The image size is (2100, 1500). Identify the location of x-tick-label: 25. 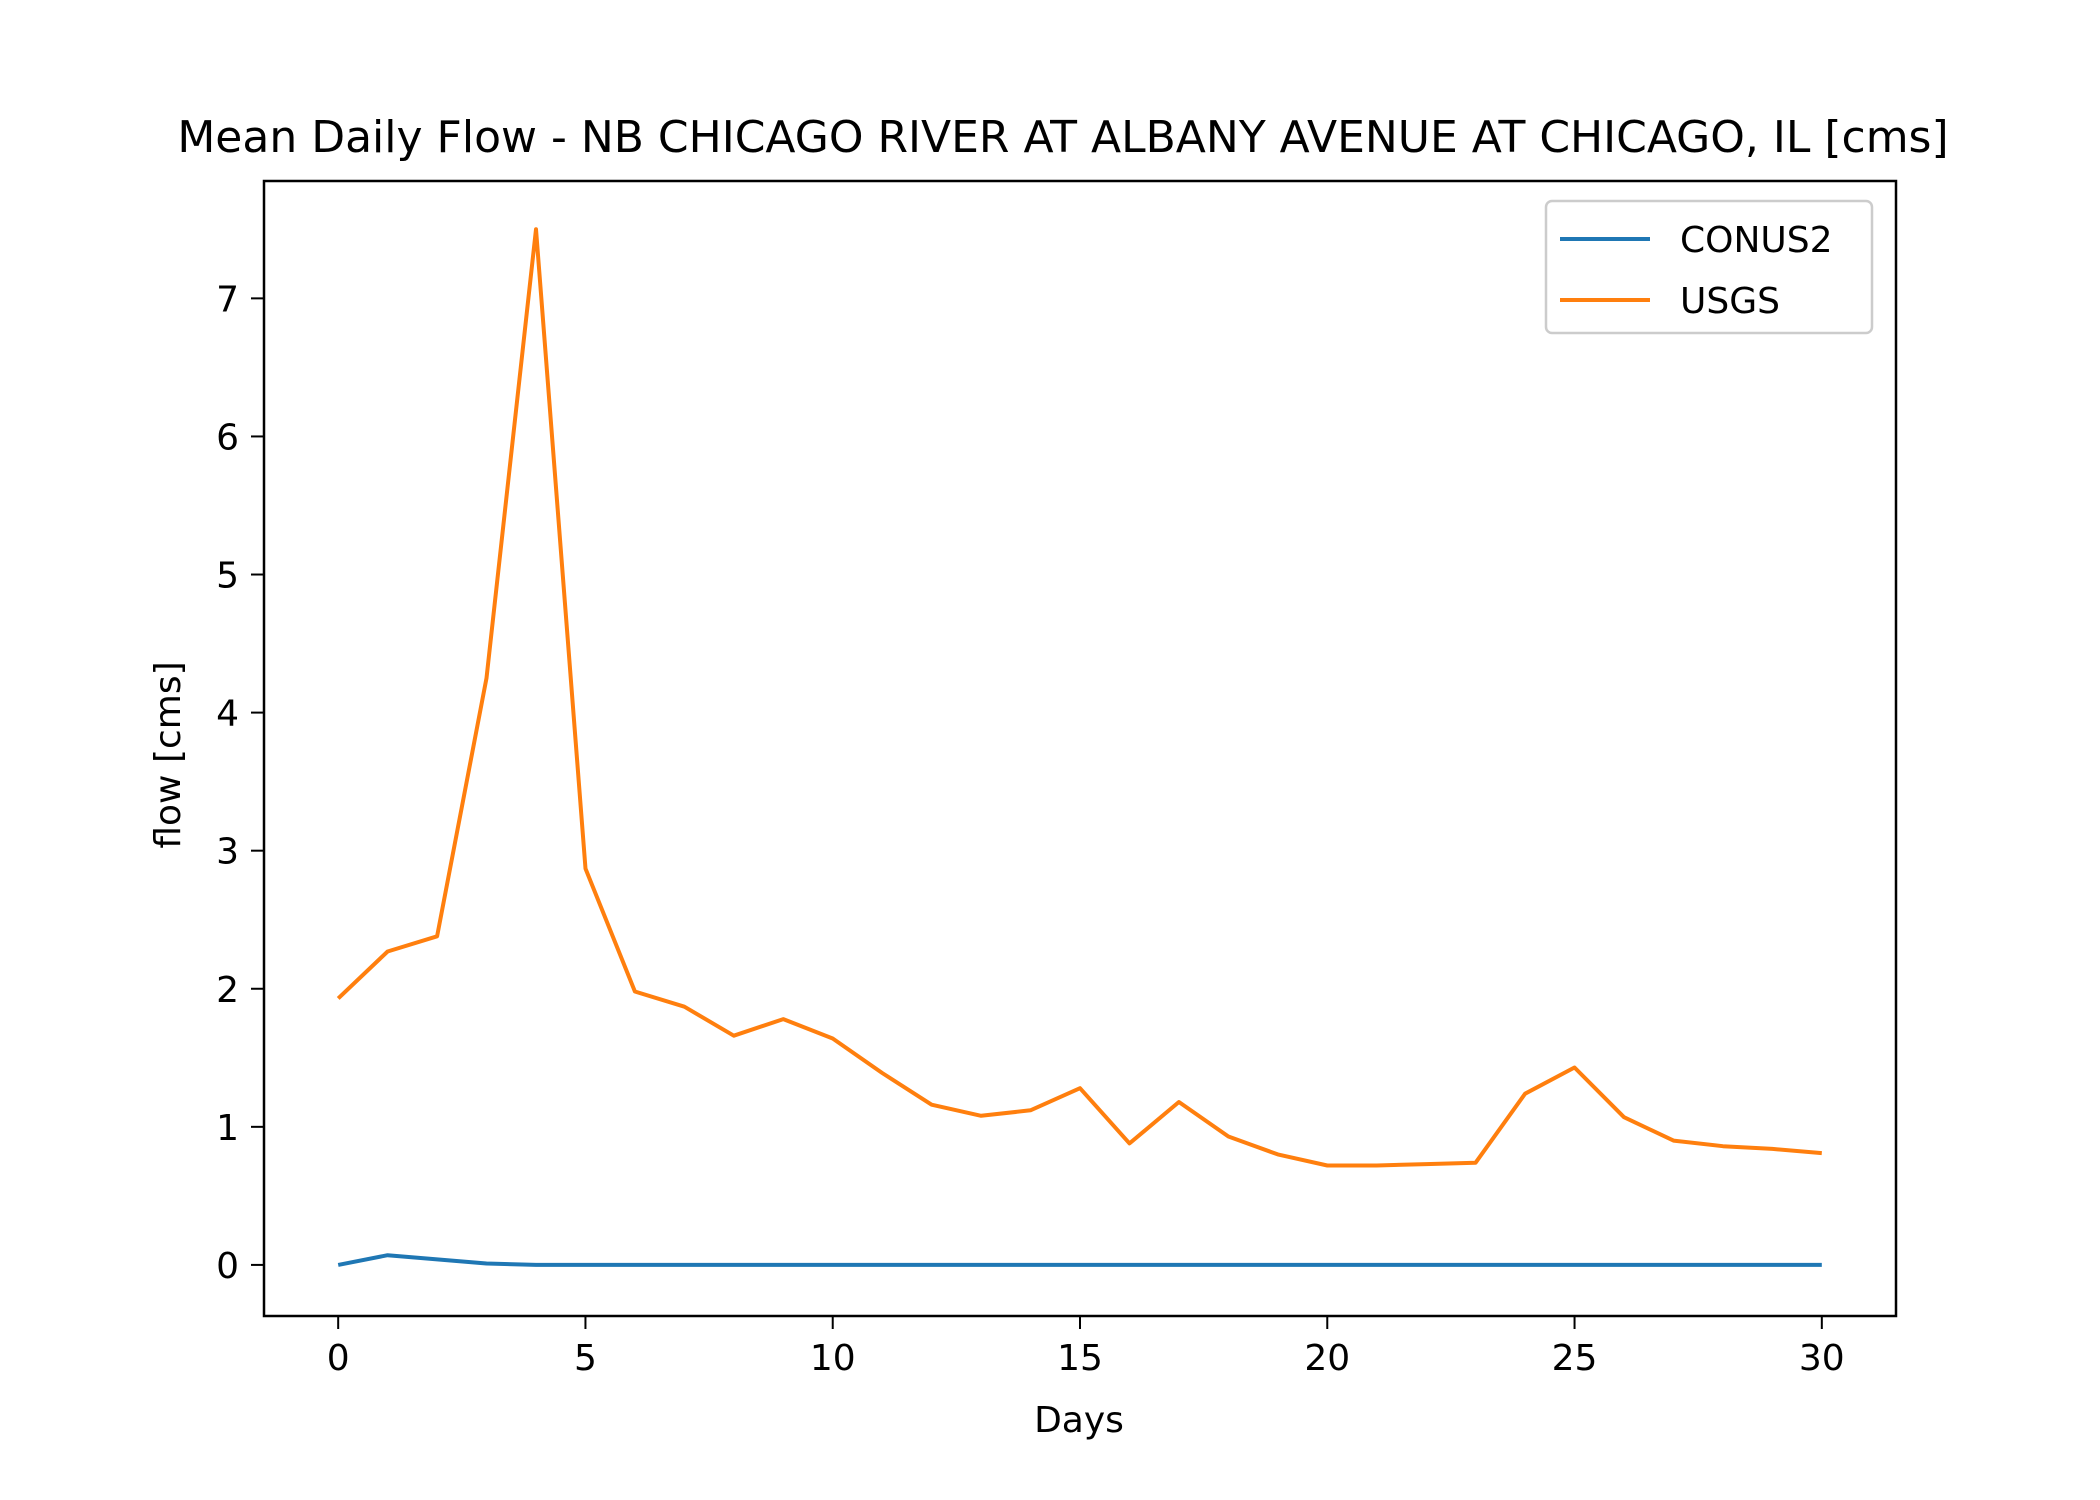
(1575, 1358).